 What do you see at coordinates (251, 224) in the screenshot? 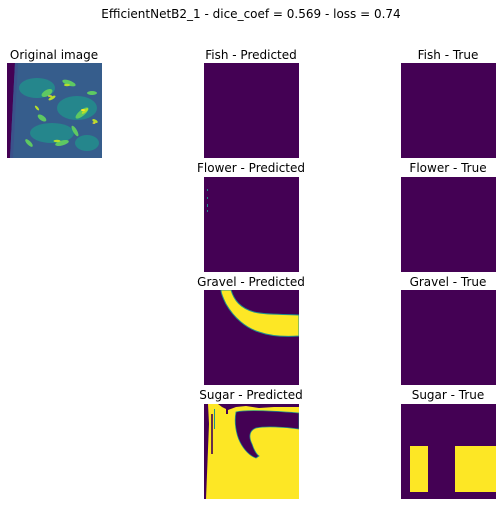
I see `flower-predicted-mask` at bounding box center [251, 224].